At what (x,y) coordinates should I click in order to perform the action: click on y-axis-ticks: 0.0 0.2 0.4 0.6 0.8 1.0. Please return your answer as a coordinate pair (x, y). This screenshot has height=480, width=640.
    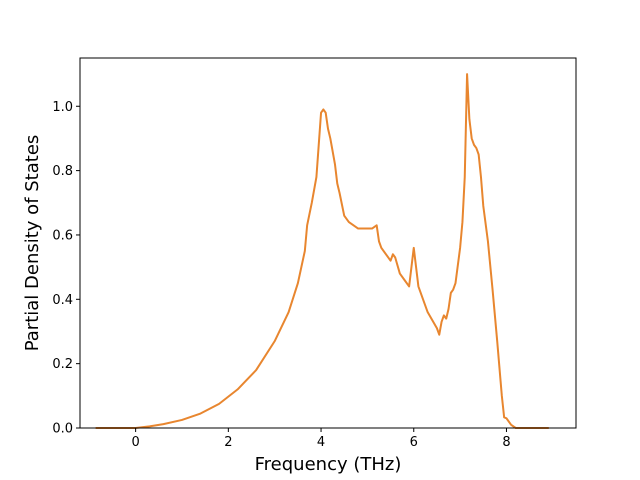
    Looking at the image, I should click on (66, 268).